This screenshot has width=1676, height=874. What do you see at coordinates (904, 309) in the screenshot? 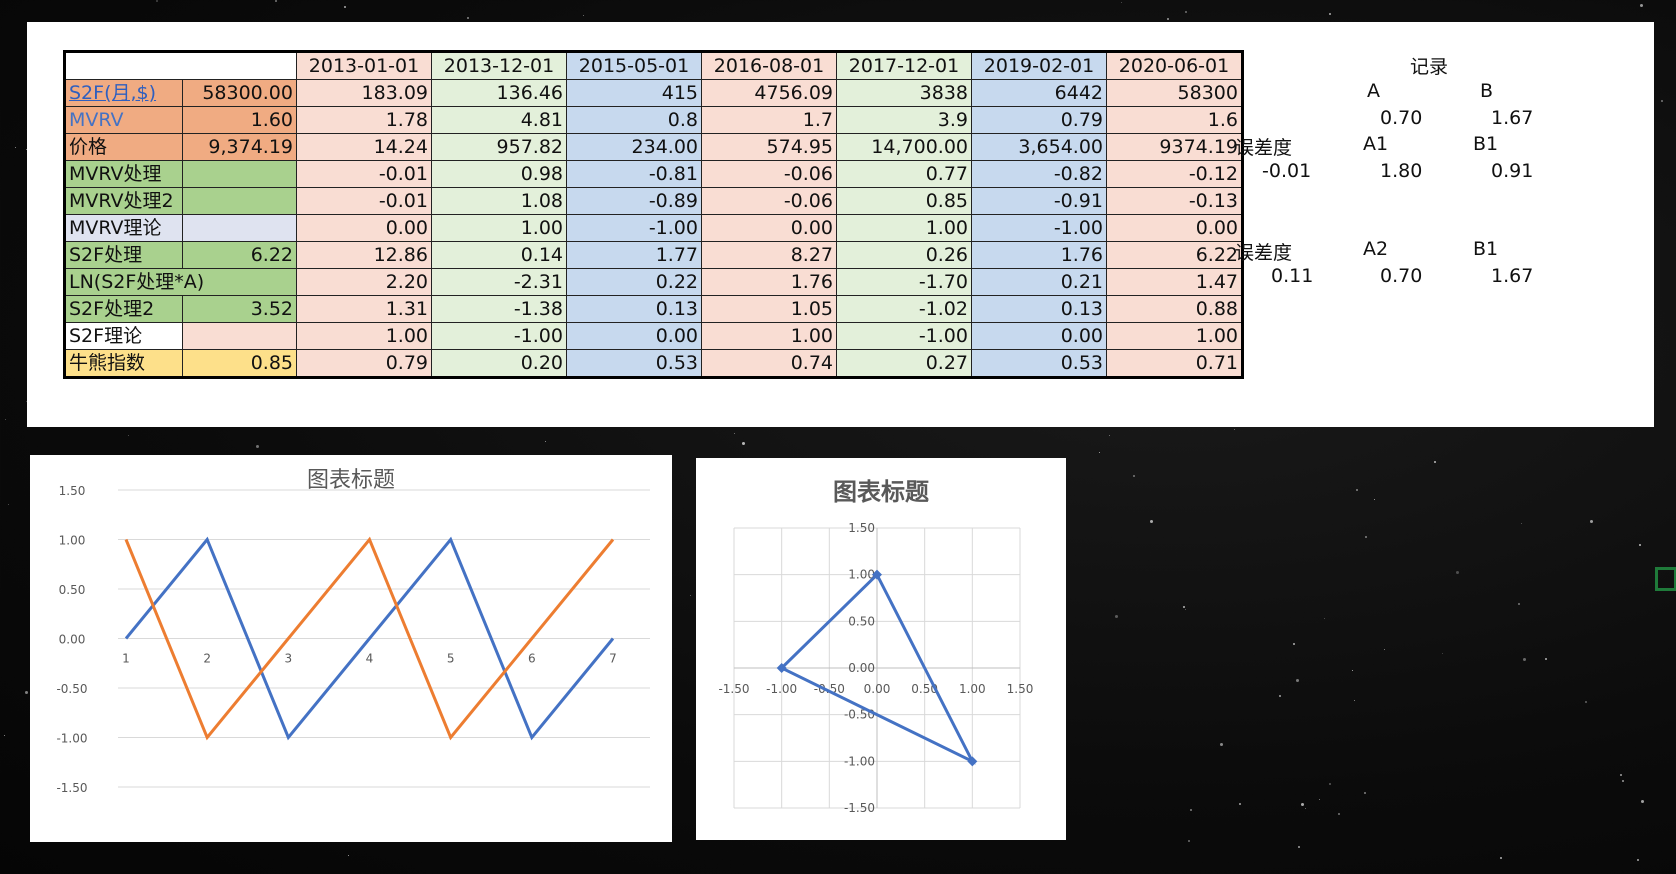
I see `table-cell: -1.02` at bounding box center [904, 309].